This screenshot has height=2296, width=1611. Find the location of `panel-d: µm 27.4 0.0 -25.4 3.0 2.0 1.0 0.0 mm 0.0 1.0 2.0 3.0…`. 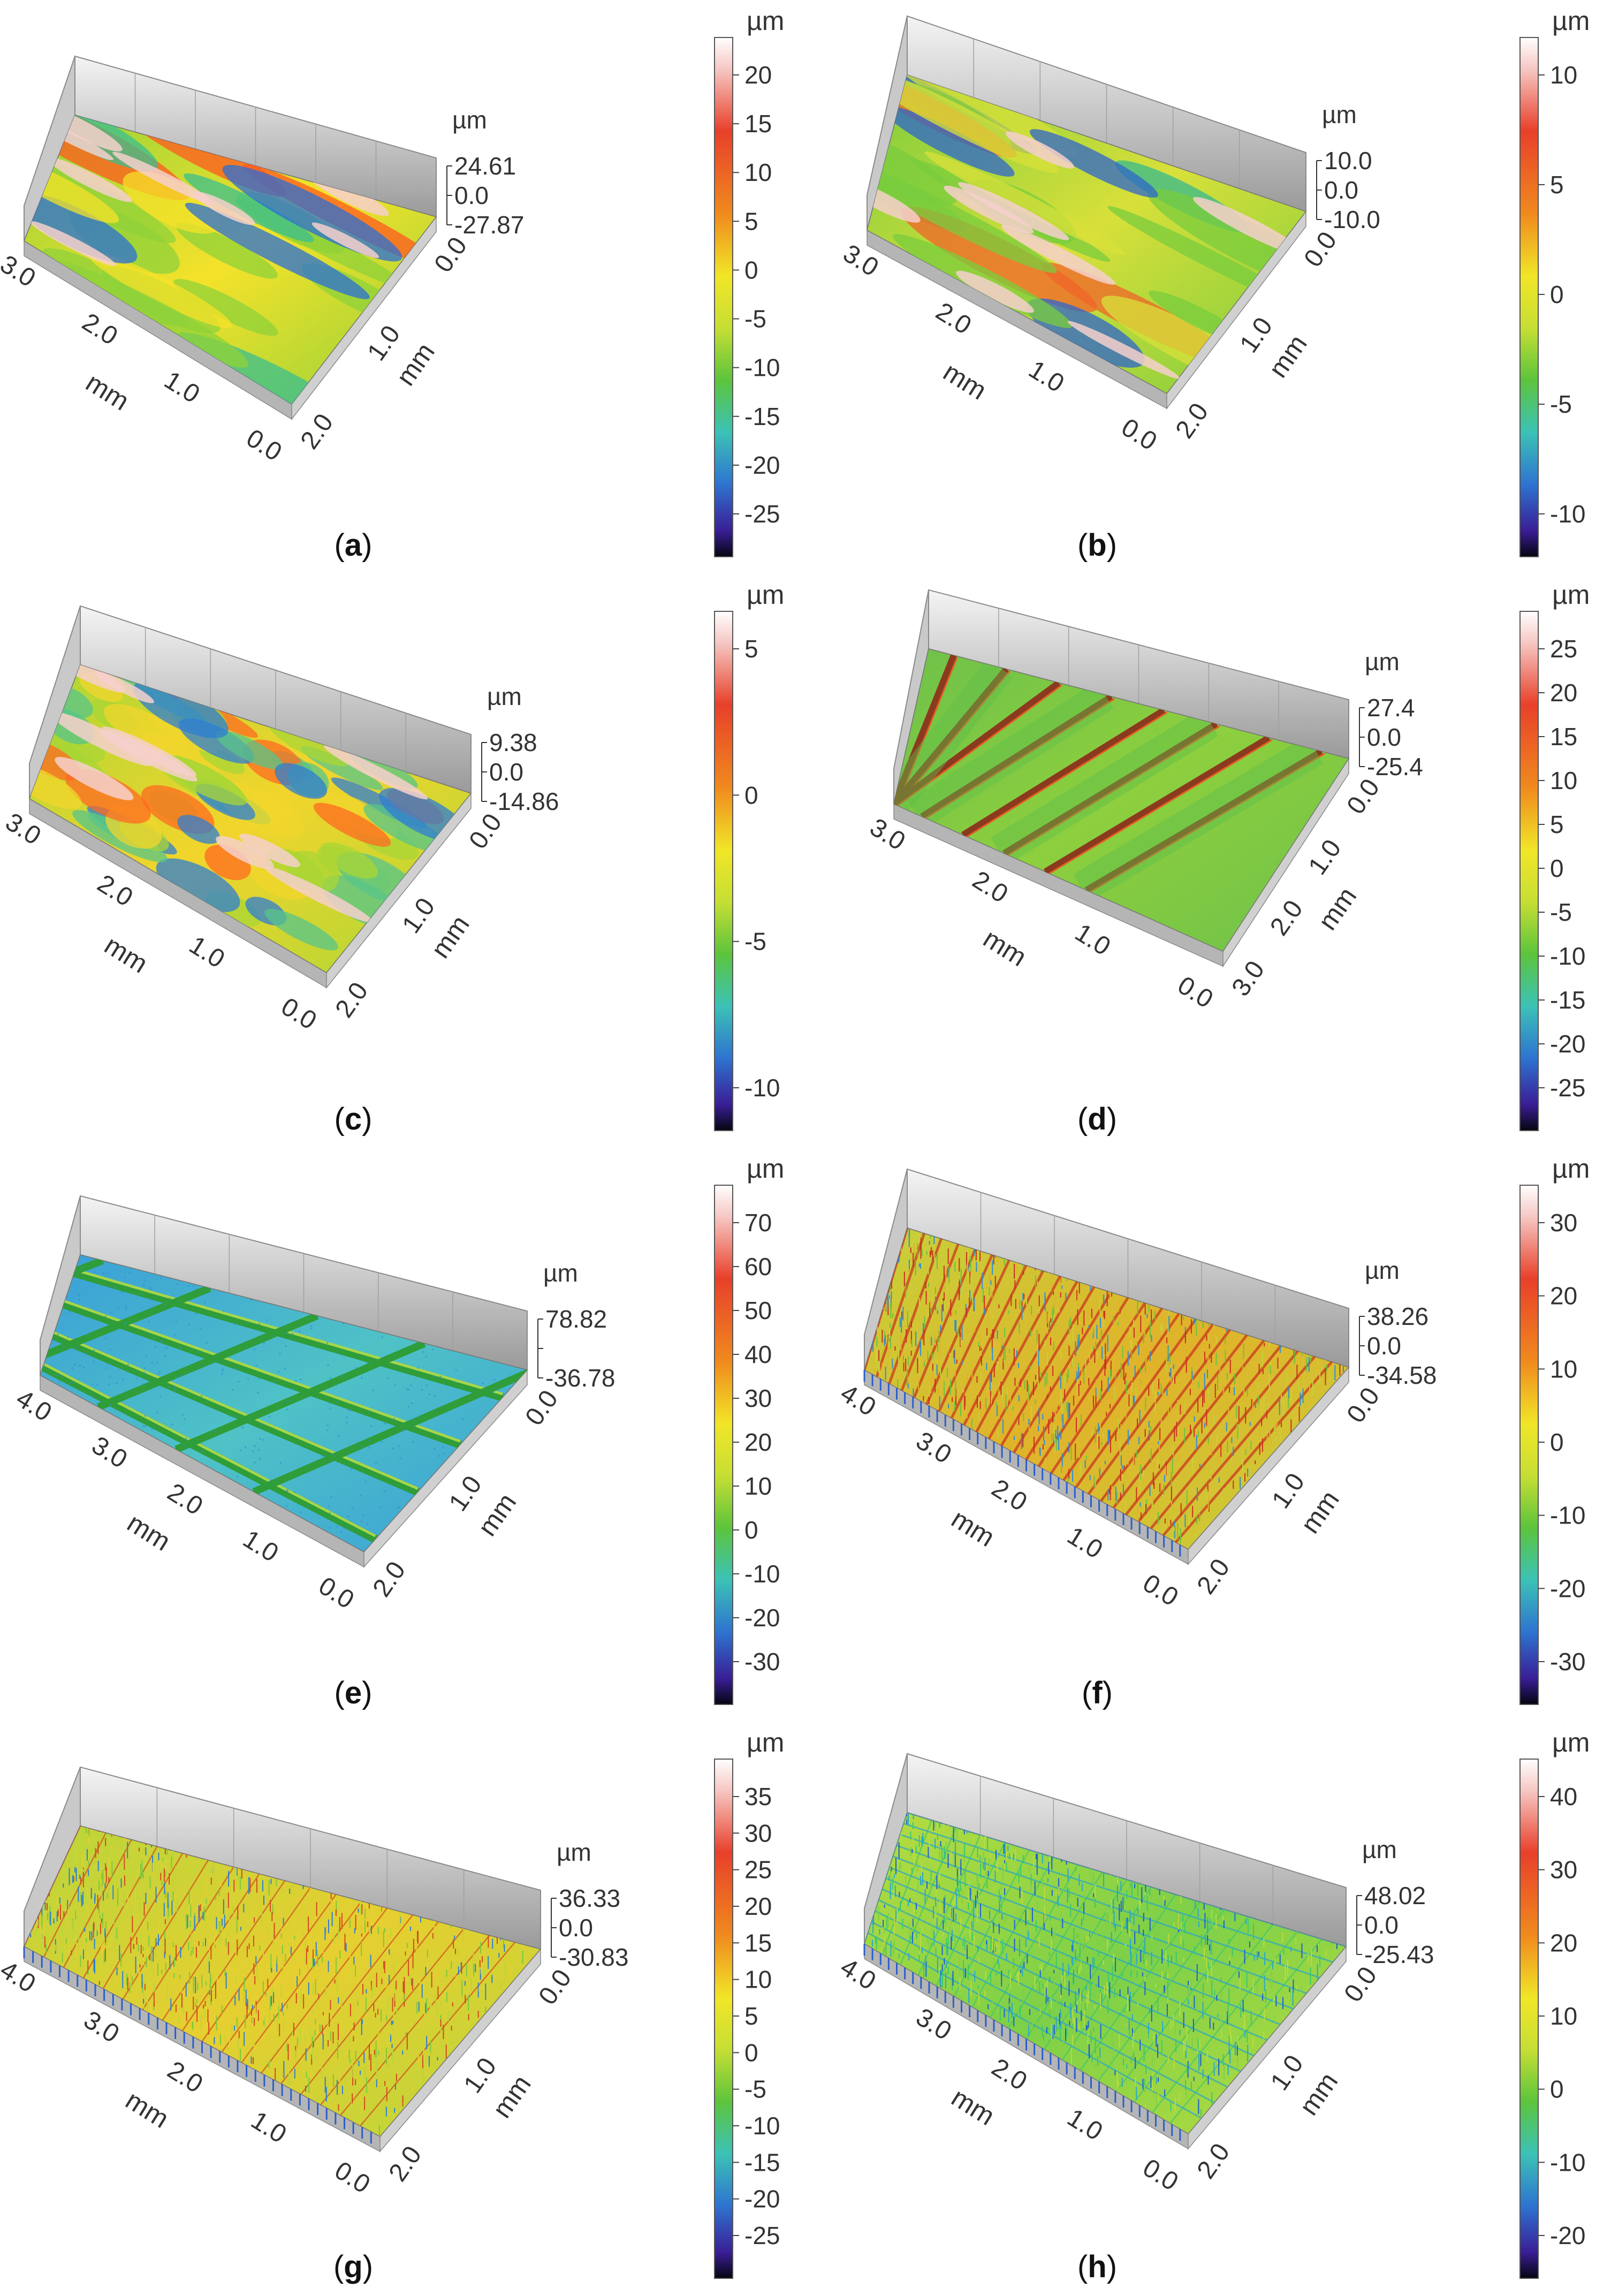

panel-d: µm 27.4 0.0 -25.4 3.0 2.0 1.0 0.0 mm 0.0 1.0 2.0 3.0… is located at coordinates (1208, 861).